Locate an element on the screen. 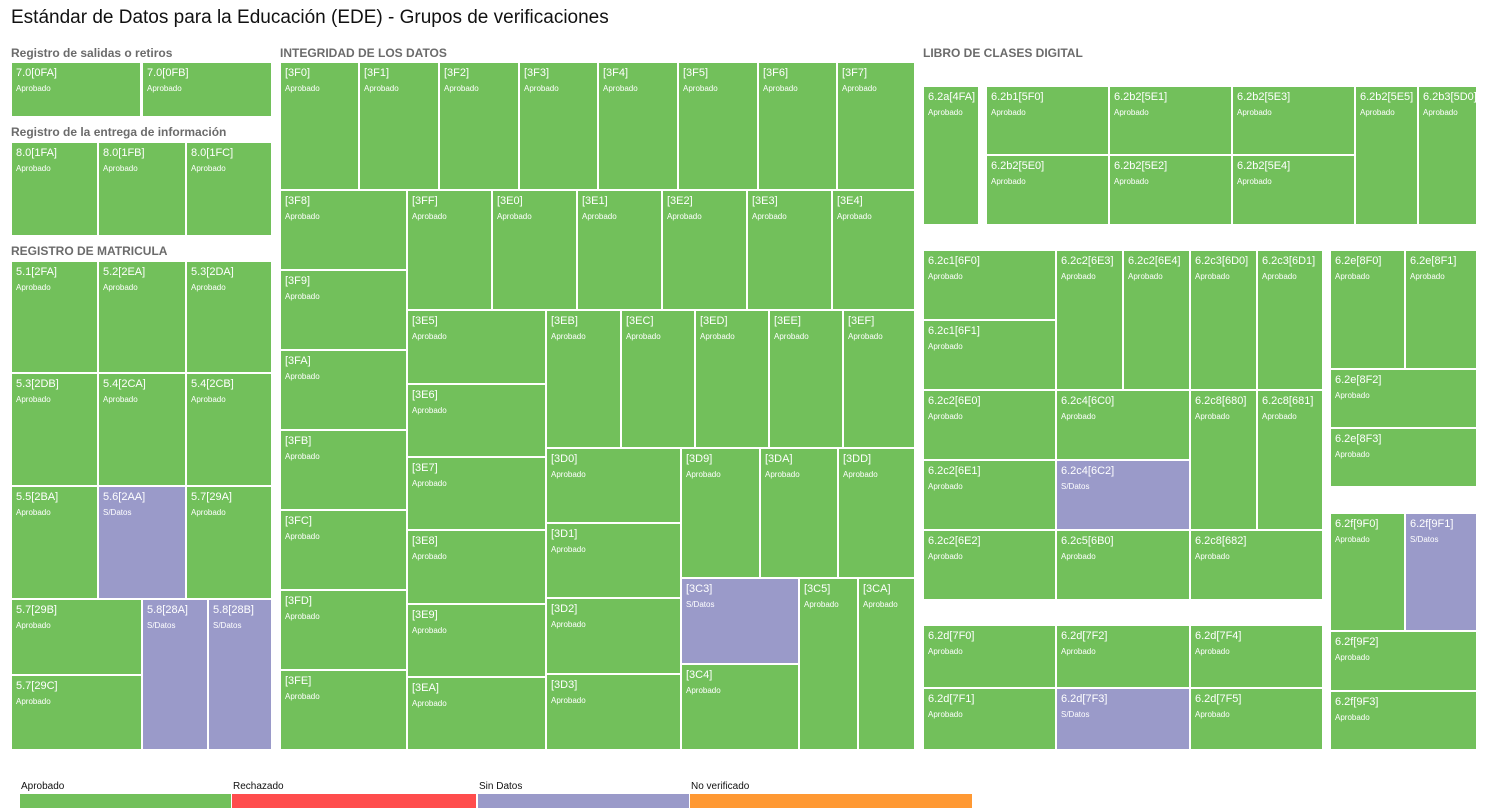  tile-6-2c5-6b0: 6.2c5[6B0] Aprobado is located at coordinates (1123, 565).